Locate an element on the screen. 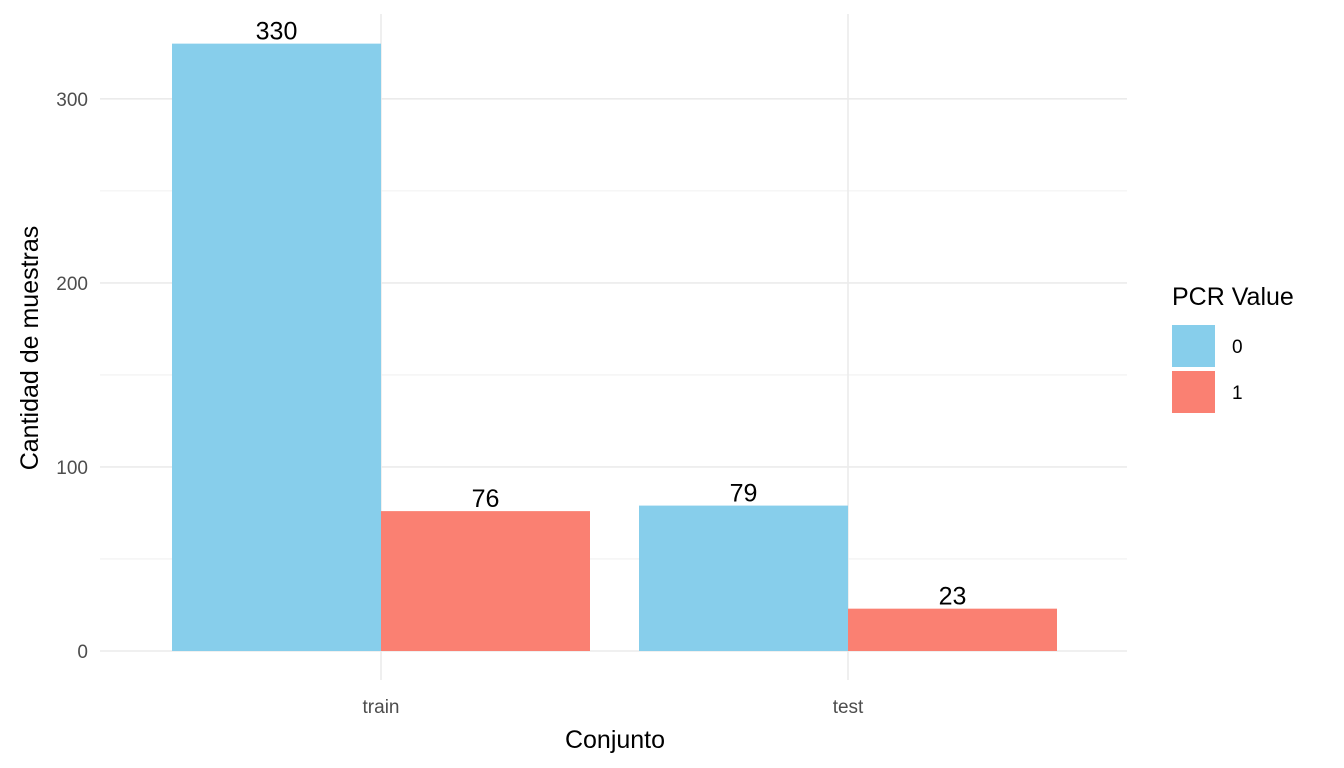 This screenshot has height=768, width=1344. legend: PCR Value 01 is located at coordinates (1233, 348).